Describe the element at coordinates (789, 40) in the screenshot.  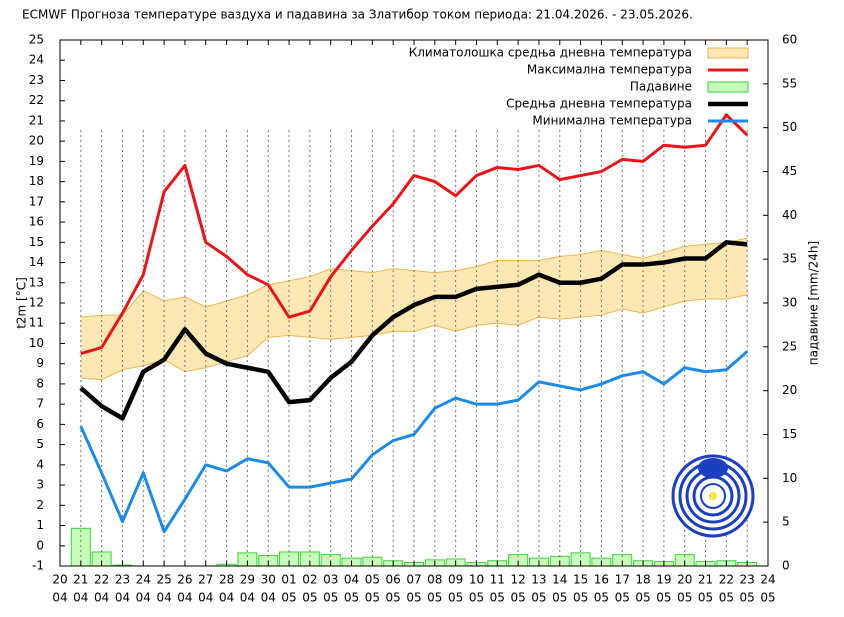
I see `y2-tick-label: 60` at that location.